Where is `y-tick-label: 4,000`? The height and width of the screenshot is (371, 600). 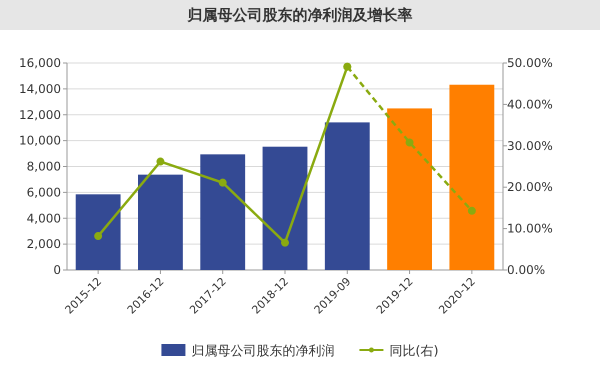 y-tick-label: 4,000 is located at coordinates (43, 218).